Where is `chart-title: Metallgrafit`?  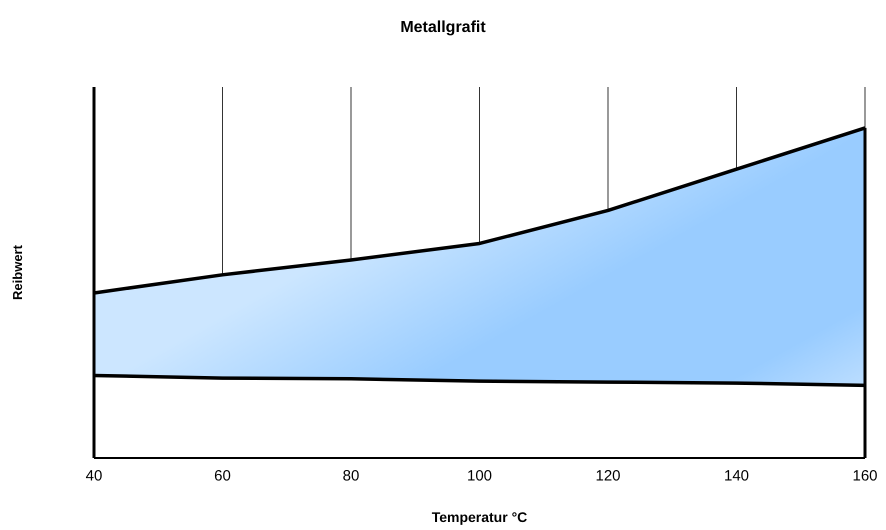
chart-title: Metallgrafit is located at coordinates (443, 27).